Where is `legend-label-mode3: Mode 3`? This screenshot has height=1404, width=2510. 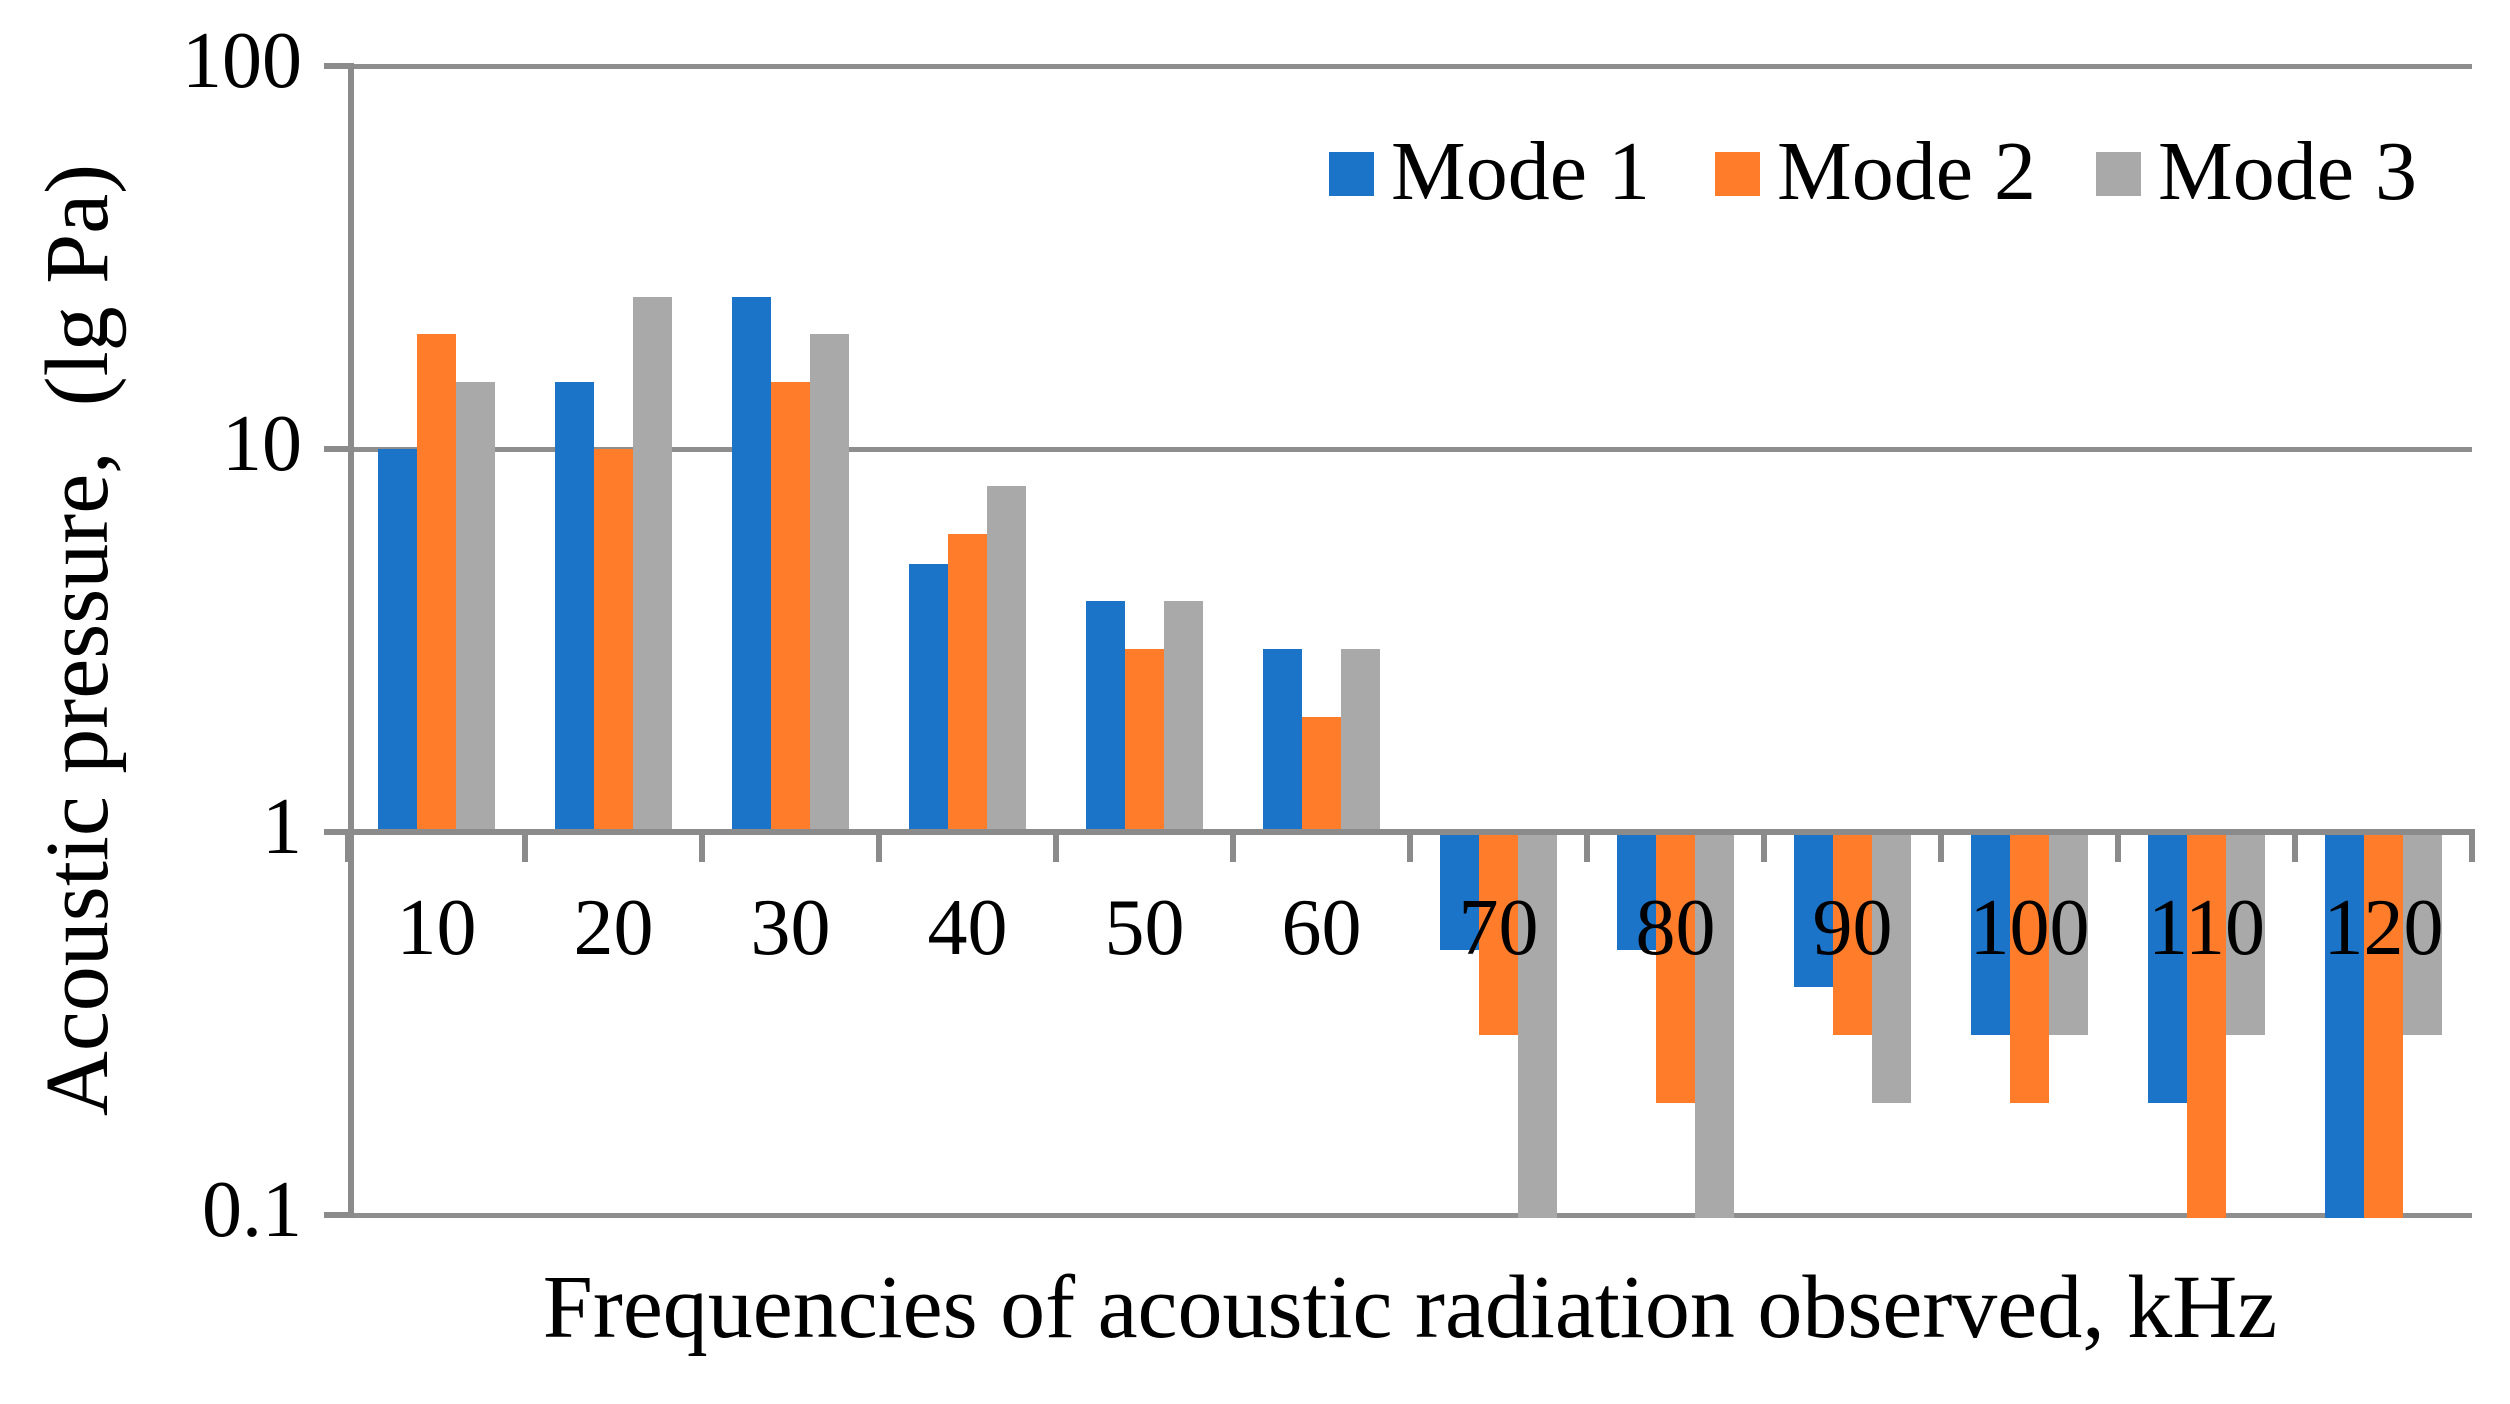
legend-label-mode3: Mode 3 is located at coordinates (2287, 171).